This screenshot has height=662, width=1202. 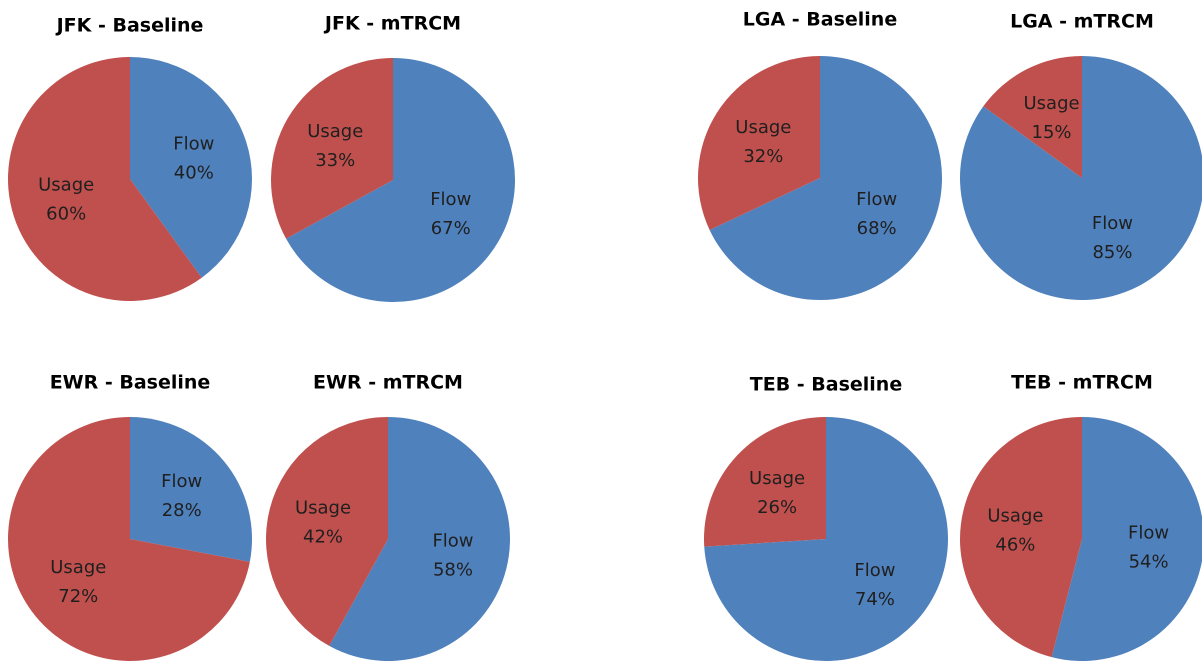 What do you see at coordinates (763, 156) in the screenshot?
I see `slice-value-label: 32%` at bounding box center [763, 156].